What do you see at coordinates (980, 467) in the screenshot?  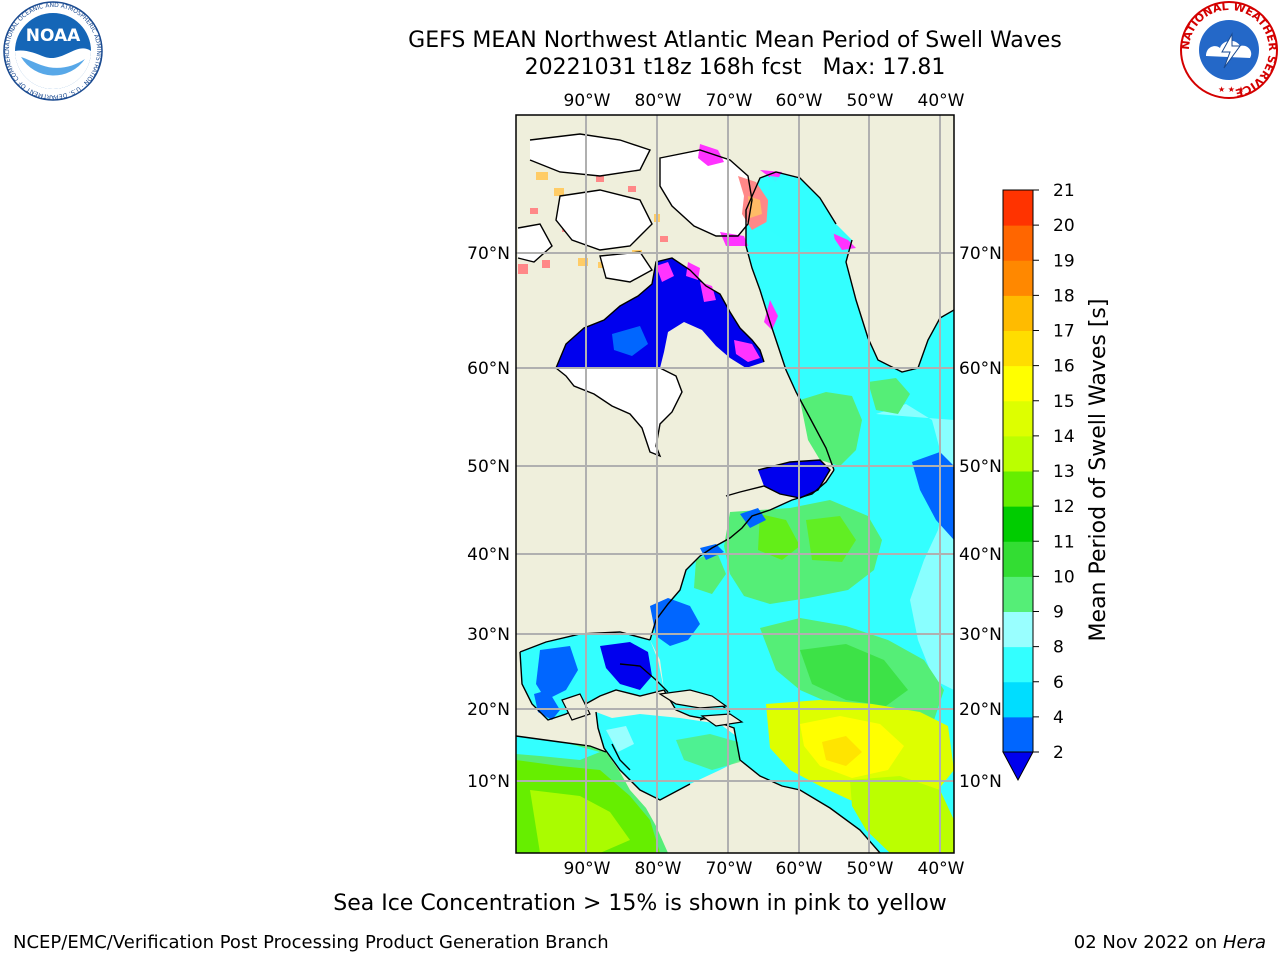 I see `lat-label-right: 50°N` at bounding box center [980, 467].